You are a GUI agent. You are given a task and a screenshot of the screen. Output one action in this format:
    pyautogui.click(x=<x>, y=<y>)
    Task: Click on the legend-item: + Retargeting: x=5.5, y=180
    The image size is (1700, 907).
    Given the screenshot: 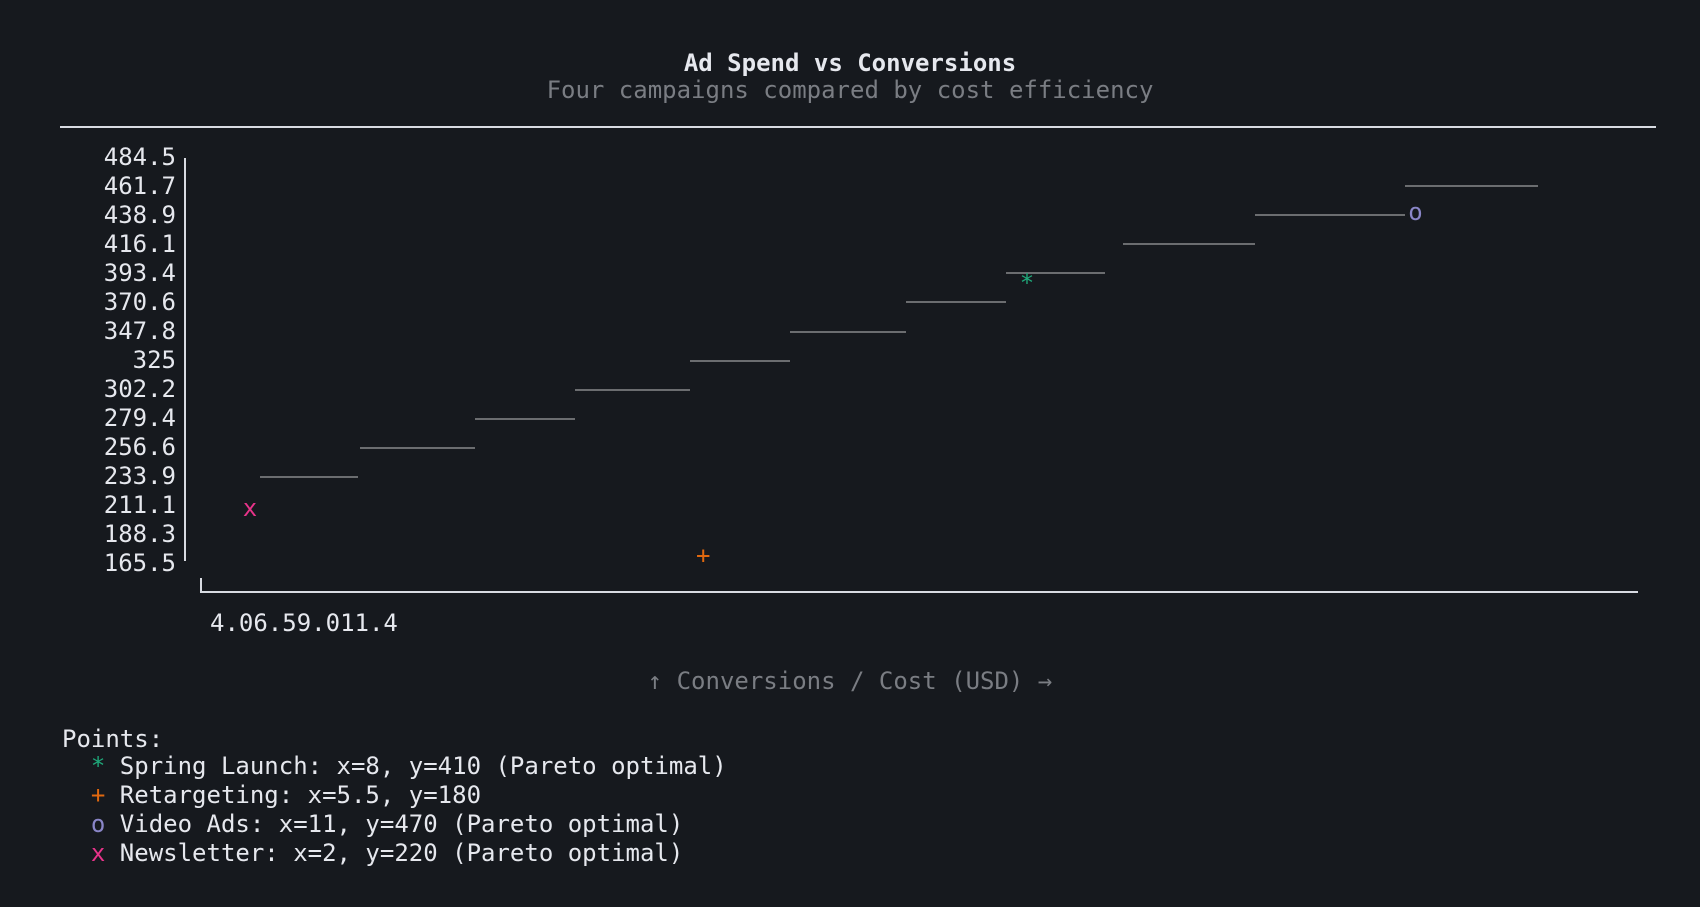 What is the action you would take?
    pyautogui.click(x=271, y=795)
    